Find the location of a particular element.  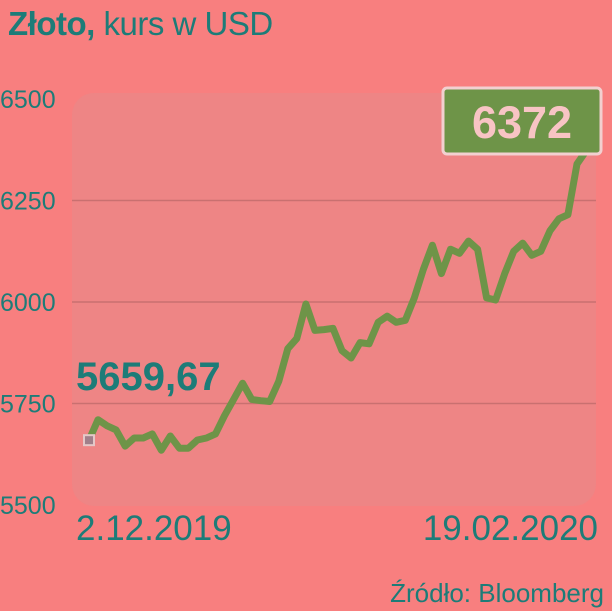

y-tick-label: 6500 is located at coordinates (28, 100).